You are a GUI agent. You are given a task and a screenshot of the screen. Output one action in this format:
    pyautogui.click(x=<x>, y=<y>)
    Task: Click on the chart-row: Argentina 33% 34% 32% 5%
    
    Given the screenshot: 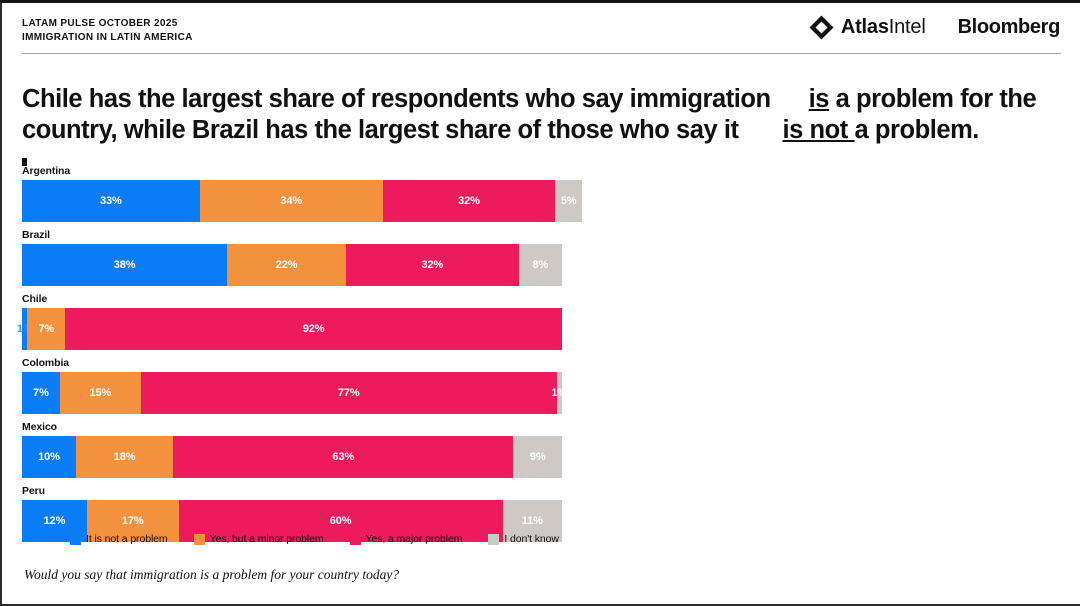 What is the action you would take?
    pyautogui.click(x=302, y=193)
    